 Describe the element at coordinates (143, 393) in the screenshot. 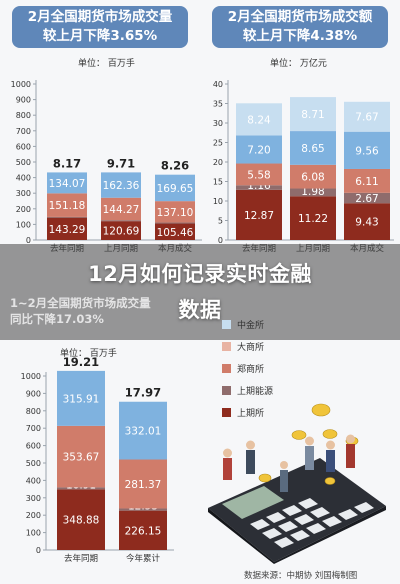

I see `total-label: 17.97` at that location.